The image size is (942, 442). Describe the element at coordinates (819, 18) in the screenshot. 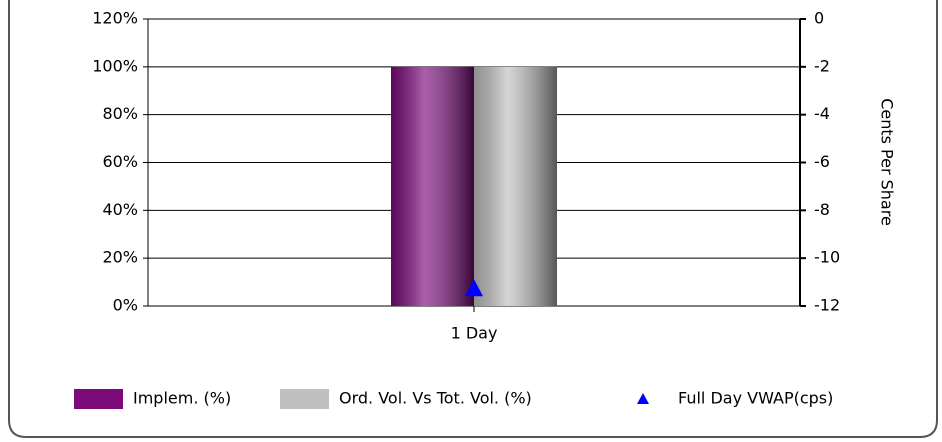

I see `y2-tick-label: 0` at that location.